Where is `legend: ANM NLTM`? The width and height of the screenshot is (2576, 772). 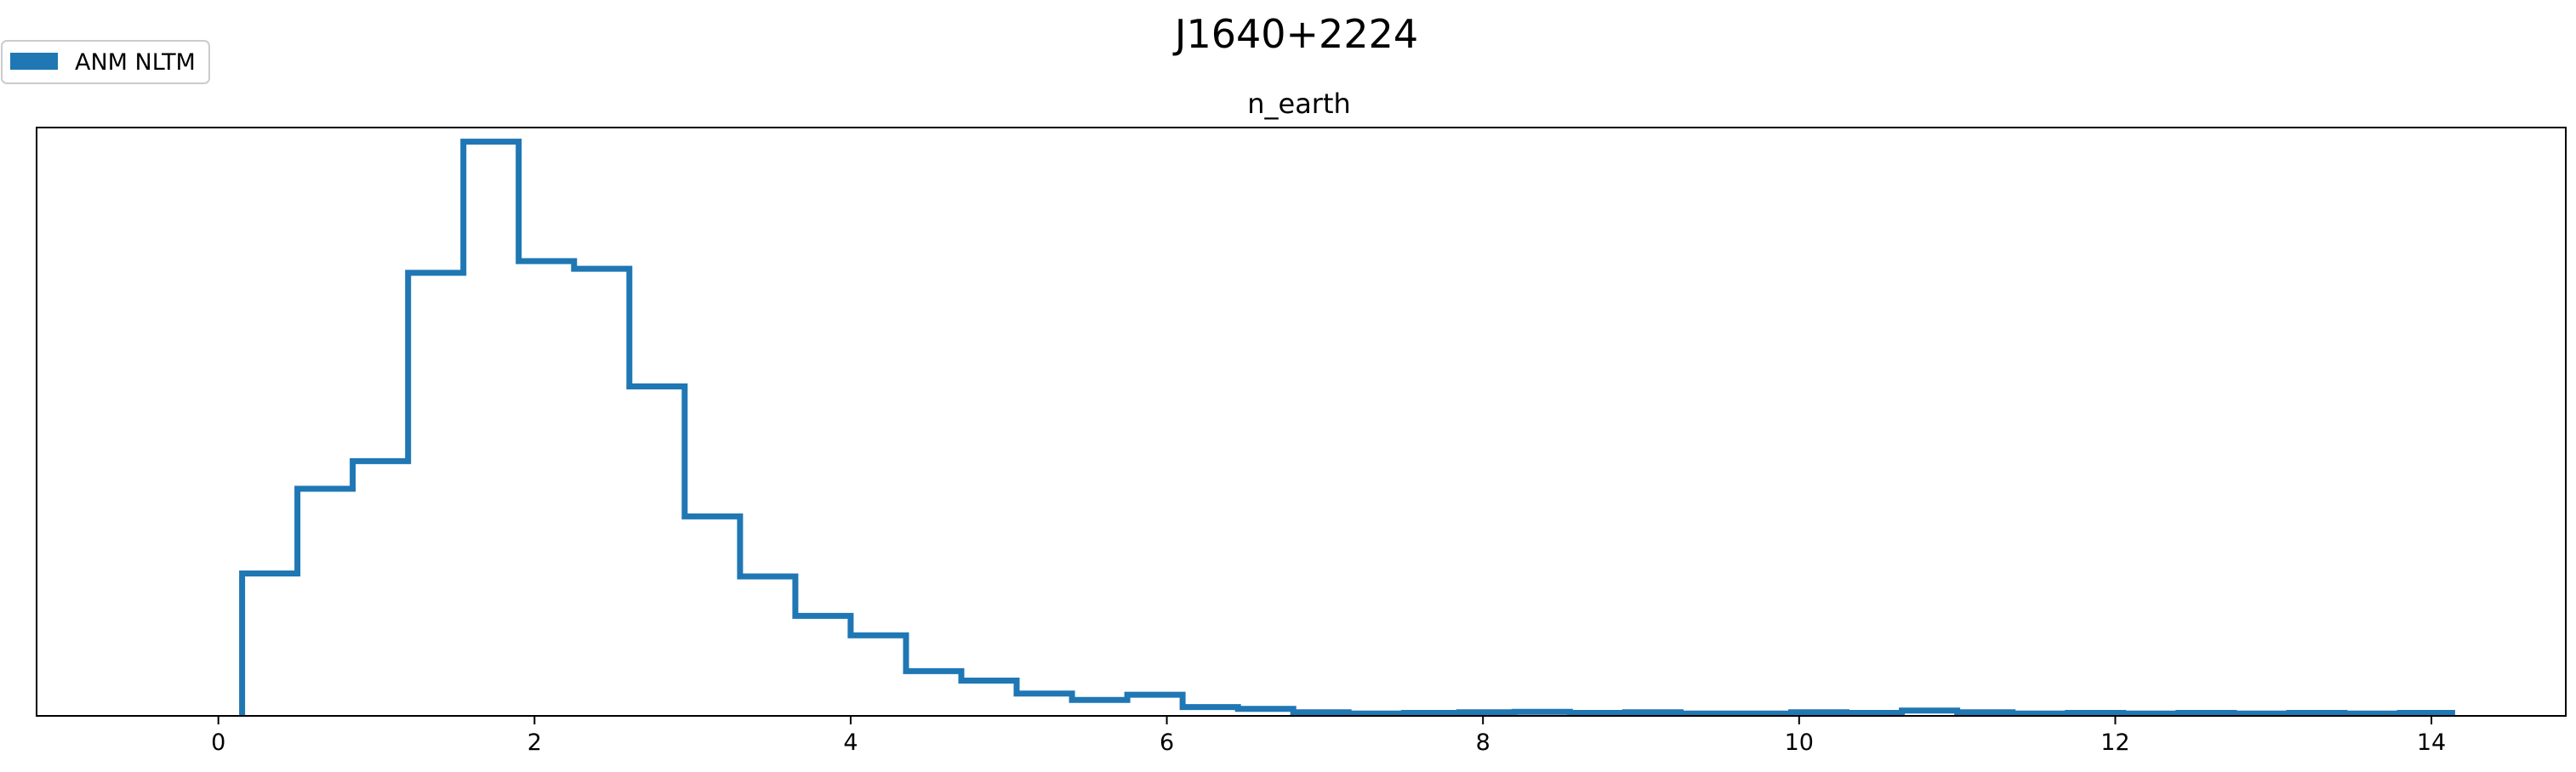
legend: ANM NLTM is located at coordinates (105, 62).